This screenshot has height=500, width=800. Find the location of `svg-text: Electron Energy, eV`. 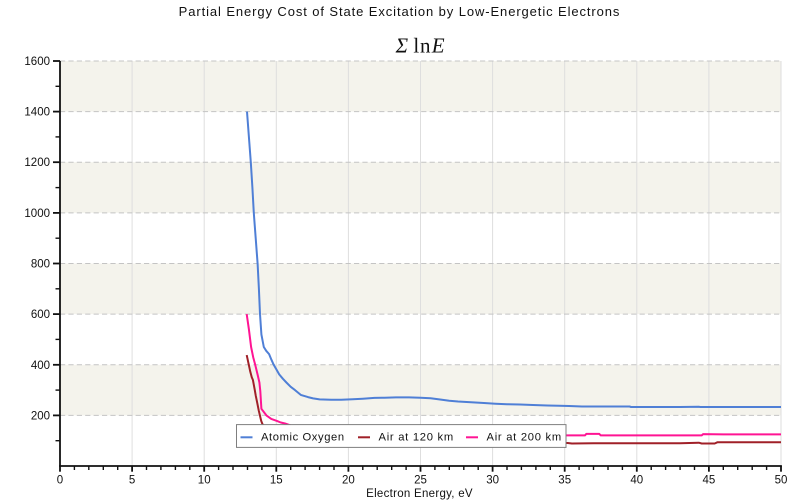

svg-text: Electron Energy, eV is located at coordinates (419, 494).